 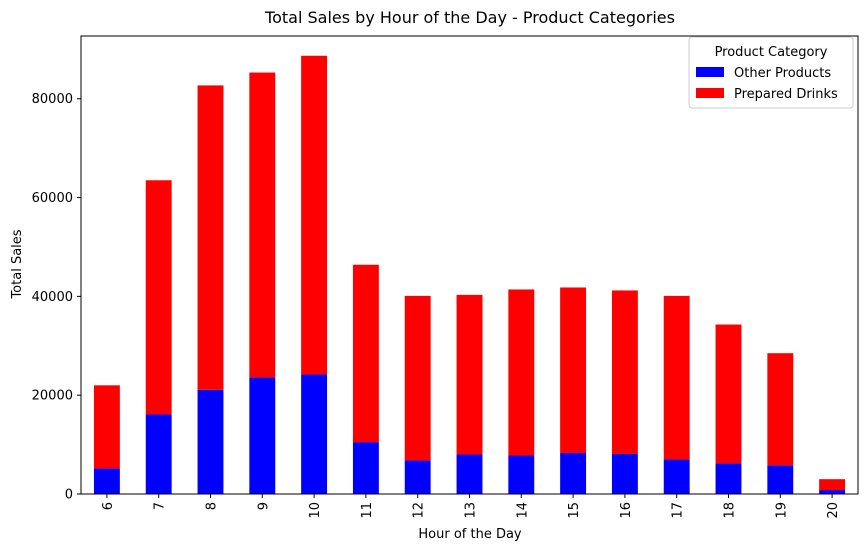 I want to click on x-axis-label: Hour of the Day, so click(x=470, y=534).